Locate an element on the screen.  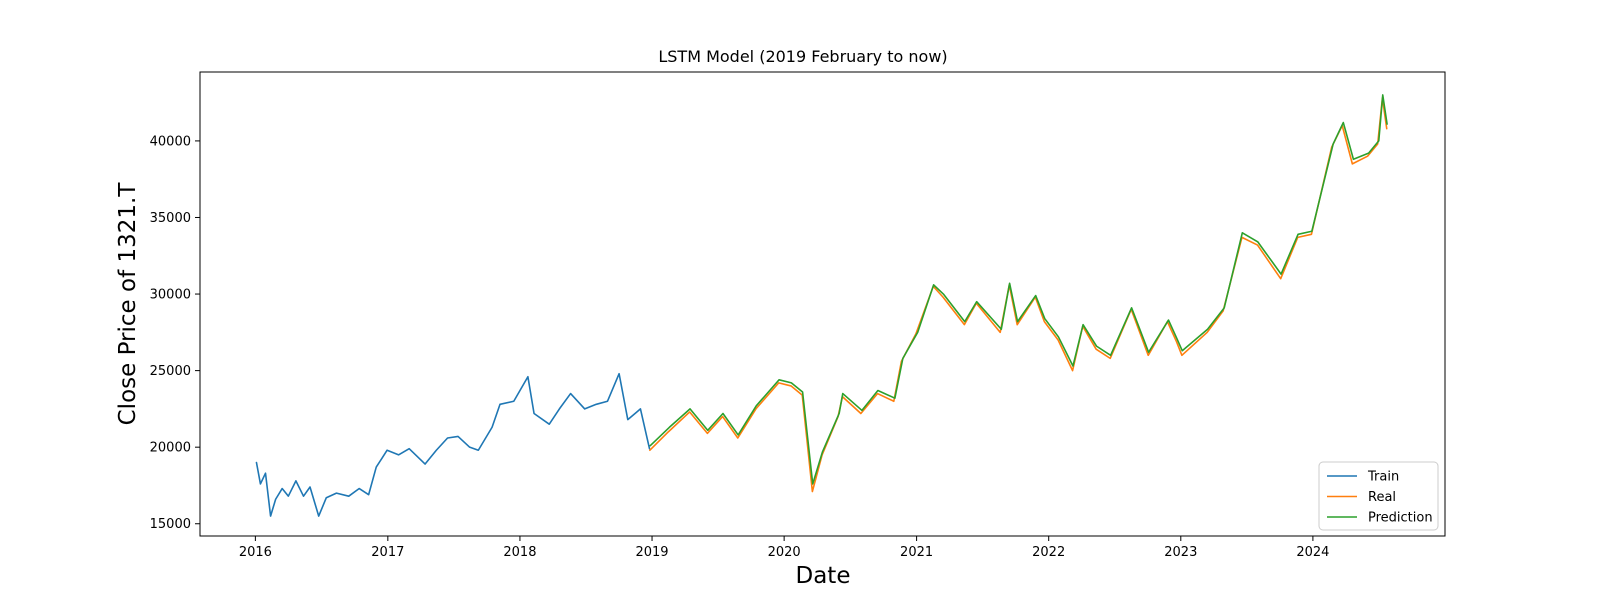
y-axis-label: Close Price of 1321.T is located at coordinates (128, 304).